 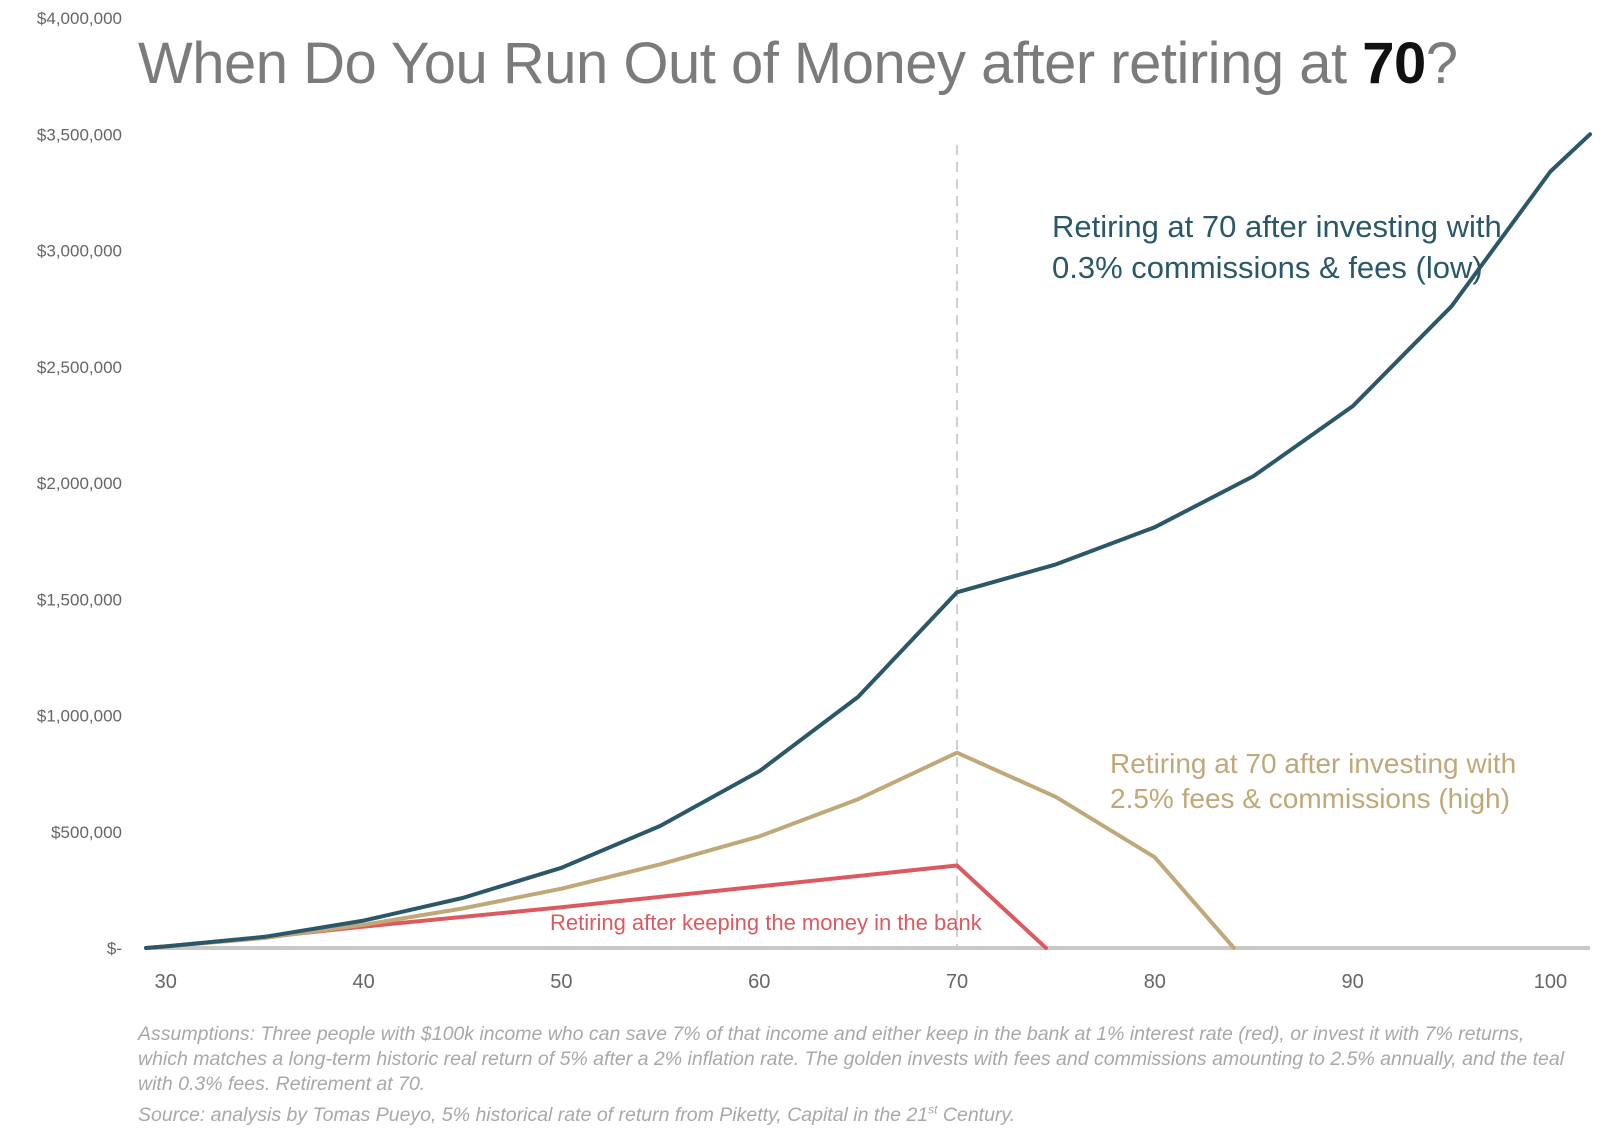 What do you see at coordinates (933, 1109) in the screenshot?
I see `footnote-source-superscript: st` at bounding box center [933, 1109].